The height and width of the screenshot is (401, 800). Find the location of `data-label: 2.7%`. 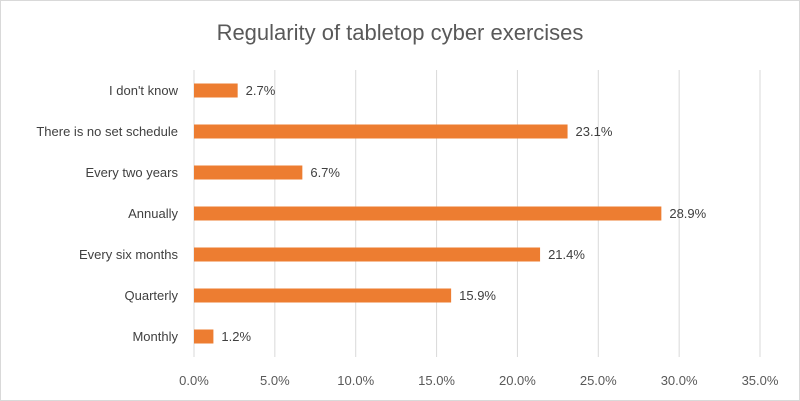

data-label: 2.7% is located at coordinates (261, 90).